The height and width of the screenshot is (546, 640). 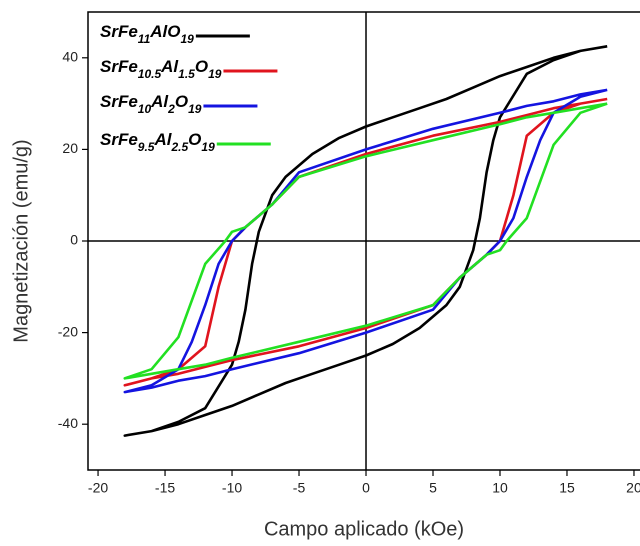 What do you see at coordinates (161, 69) in the screenshot?
I see `legend-label: SrFe10.5Al1.5O19` at bounding box center [161, 69].